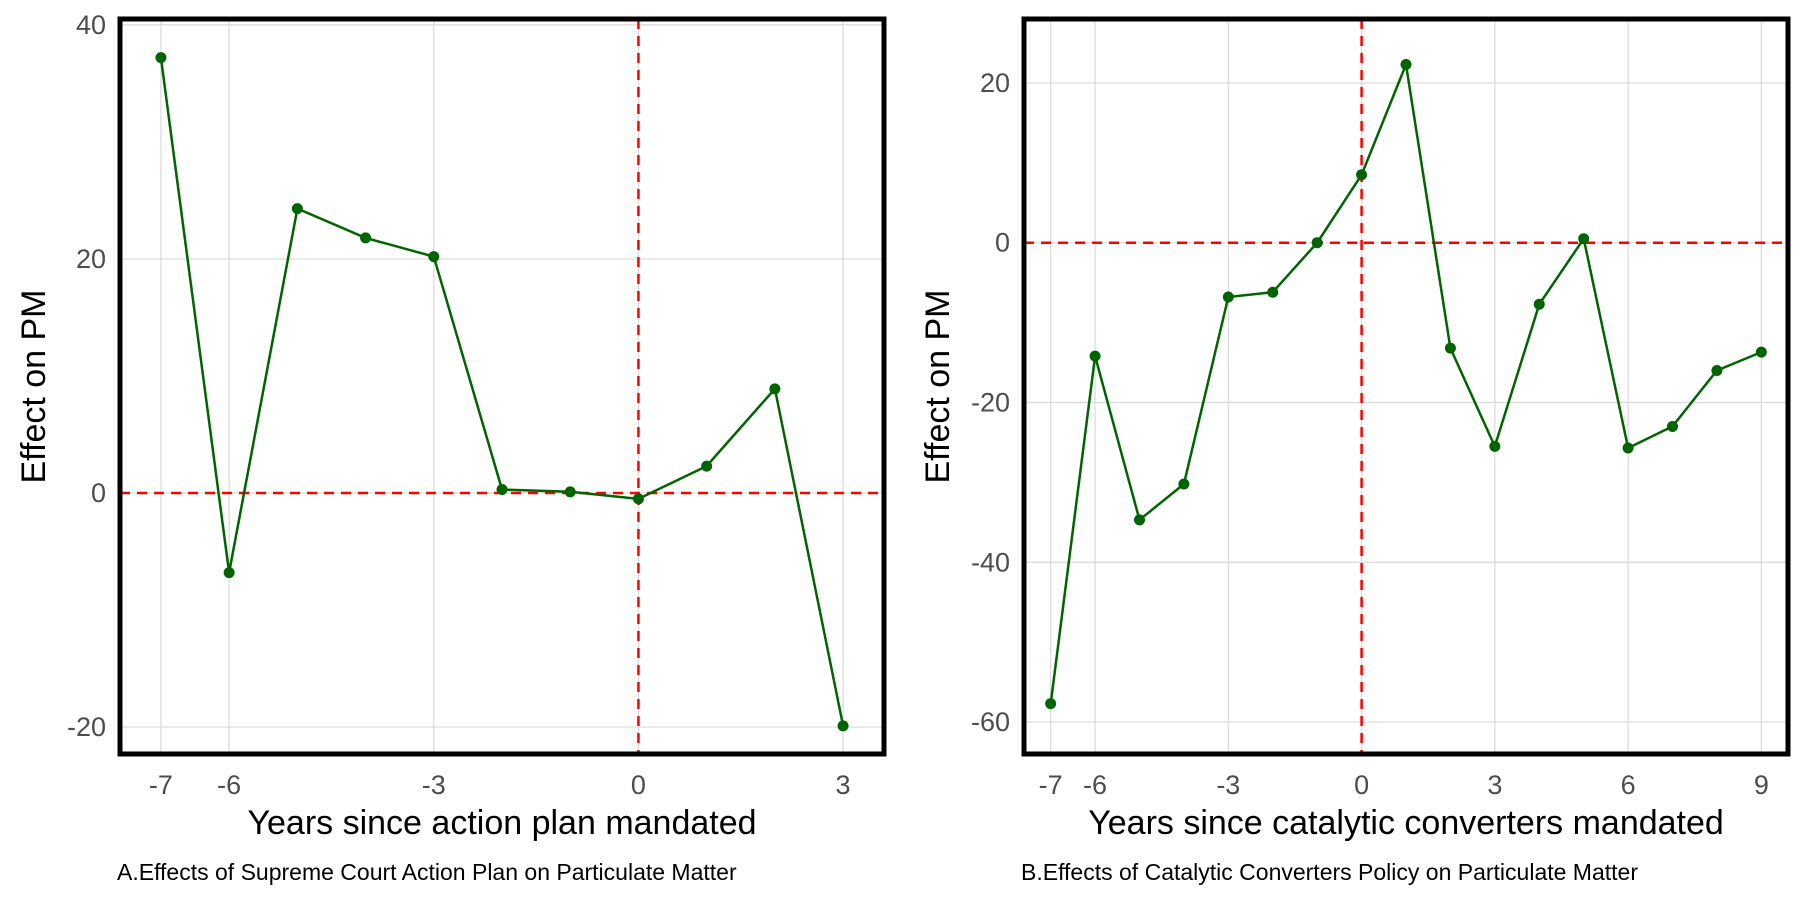 The width and height of the screenshot is (1800, 900). Describe the element at coordinates (1761, 785) in the screenshot. I see `x-tick-label: 9` at that location.